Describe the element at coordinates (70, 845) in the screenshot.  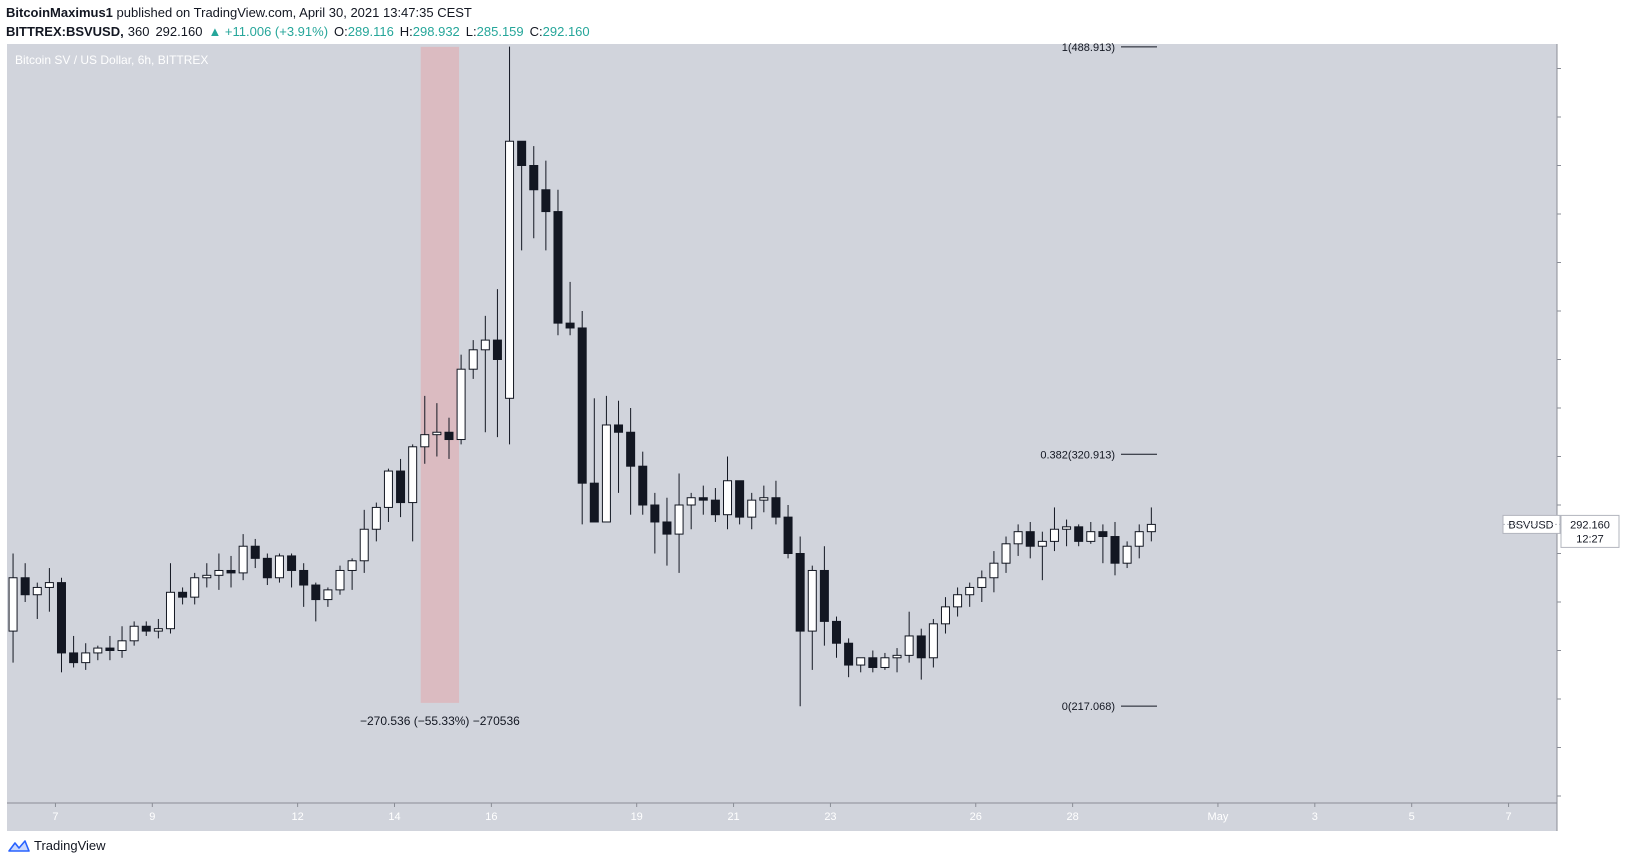
I see `tradingview-brand: TradingView` at that location.